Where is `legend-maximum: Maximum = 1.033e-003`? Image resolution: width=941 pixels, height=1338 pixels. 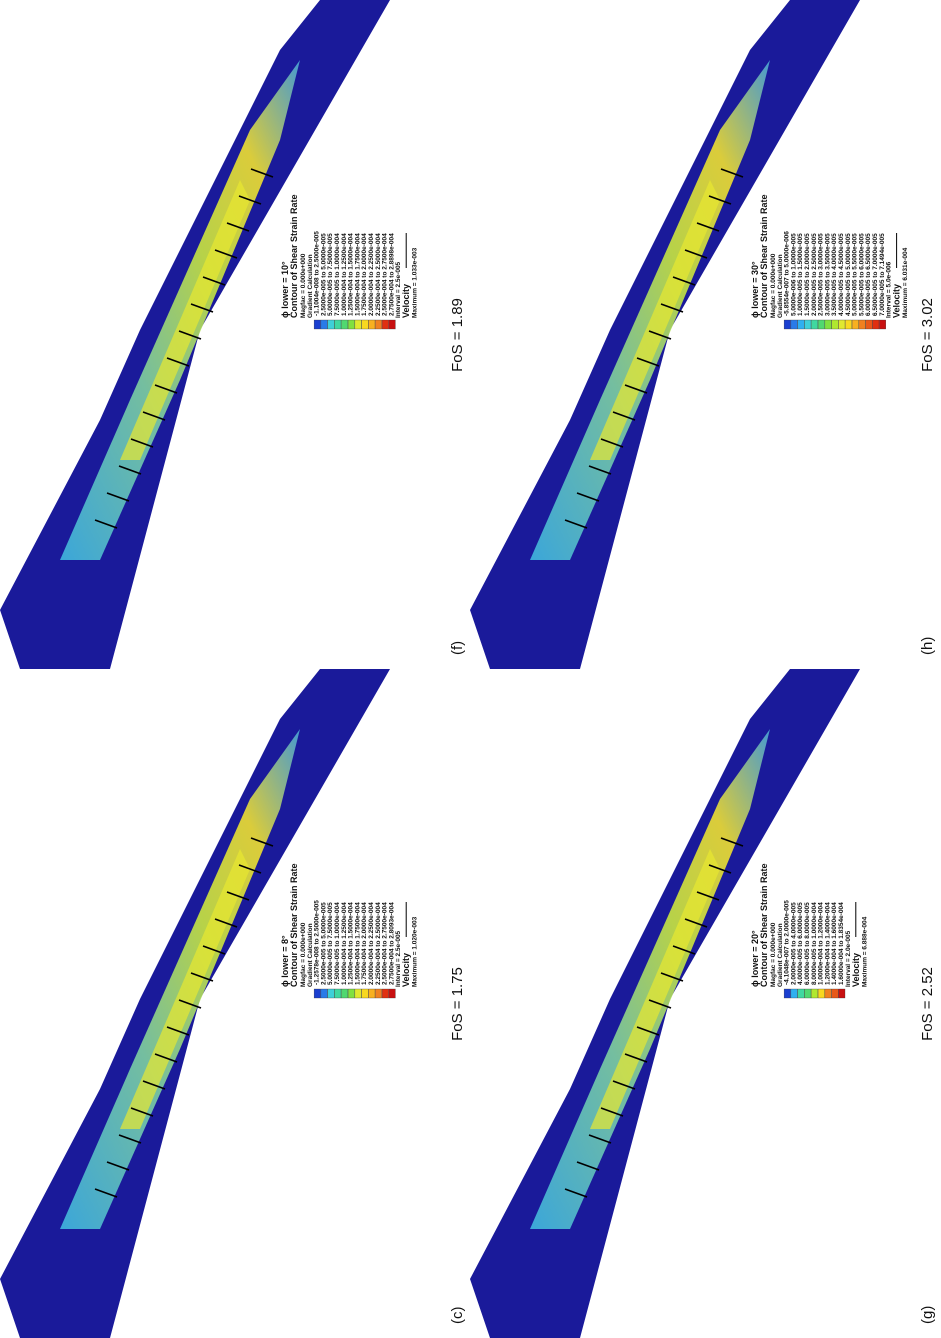 legend-maximum: Maximum = 1.033e-003 is located at coordinates (415, 282).